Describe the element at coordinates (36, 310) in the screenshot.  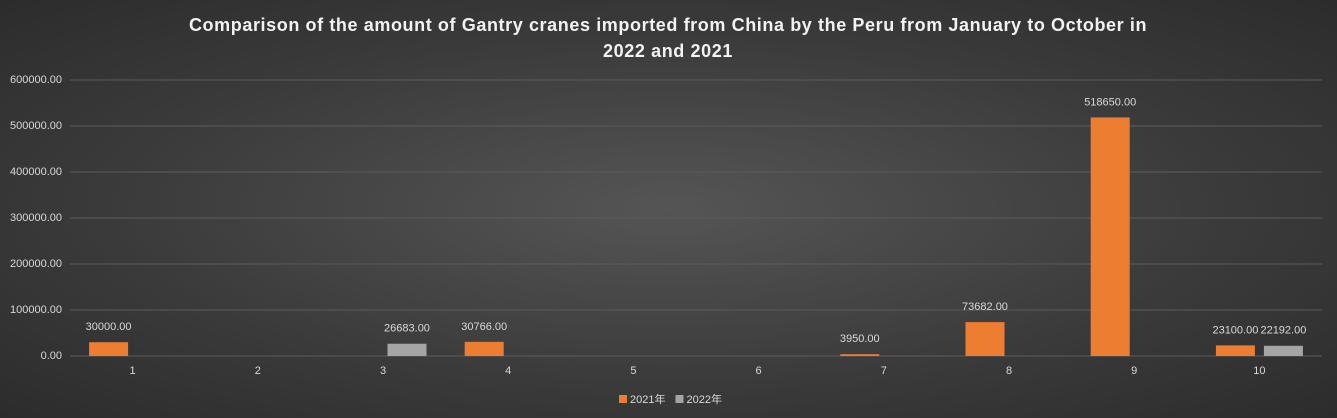
I see `y-tick-label: 100000.00` at that location.